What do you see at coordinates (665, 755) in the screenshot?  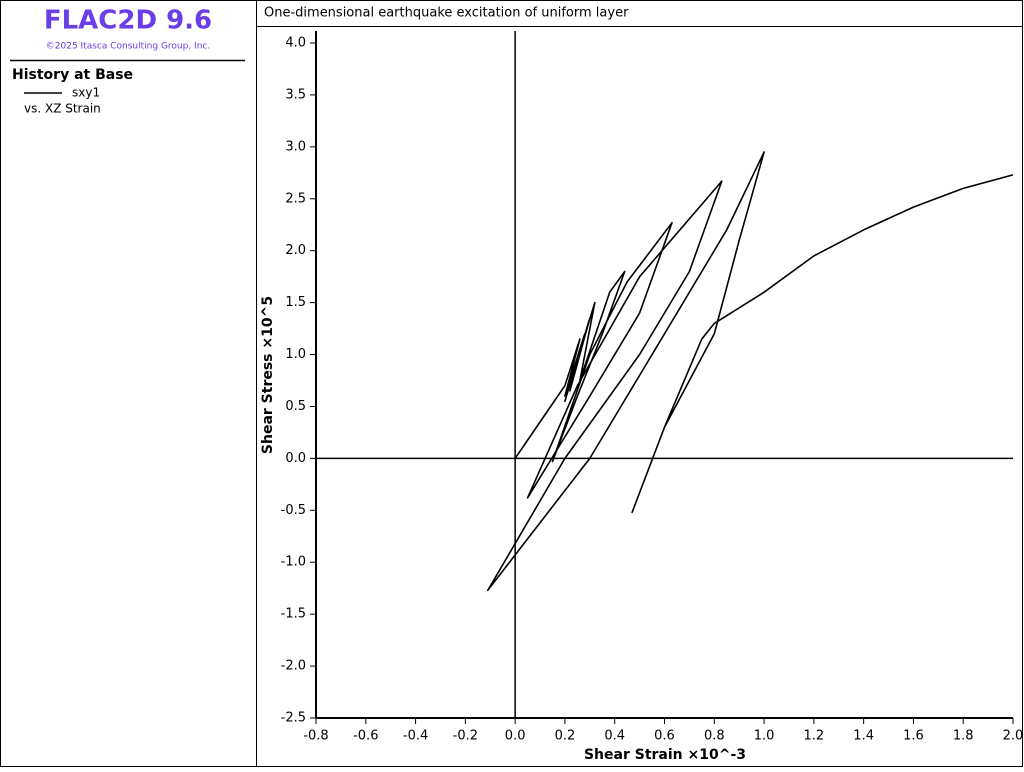 I see `x-axis-label: Shear Strain ×10^-3` at bounding box center [665, 755].